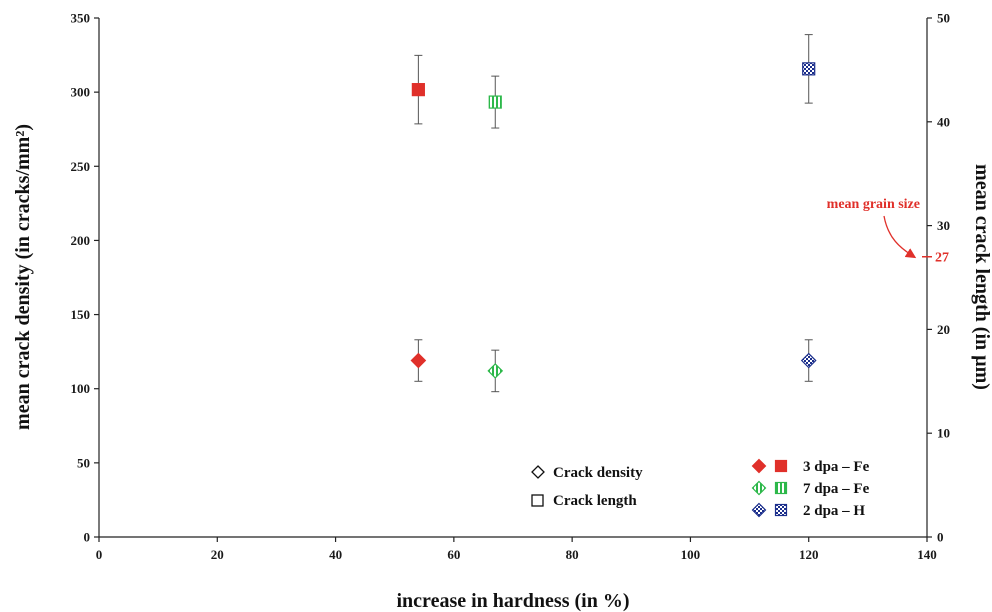  Describe the element at coordinates (453, 554) in the screenshot. I see `x-tick-label: 60` at that location.